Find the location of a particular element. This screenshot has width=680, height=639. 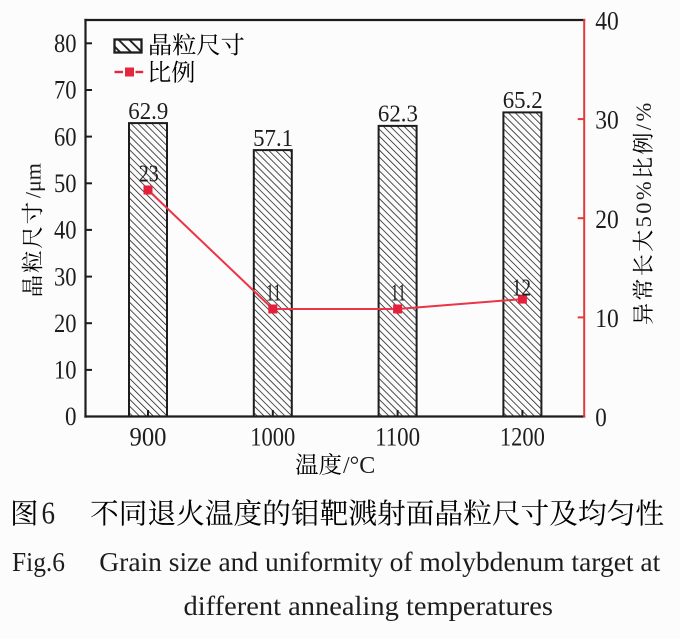

svg-text: 900 is located at coordinates (148, 437).